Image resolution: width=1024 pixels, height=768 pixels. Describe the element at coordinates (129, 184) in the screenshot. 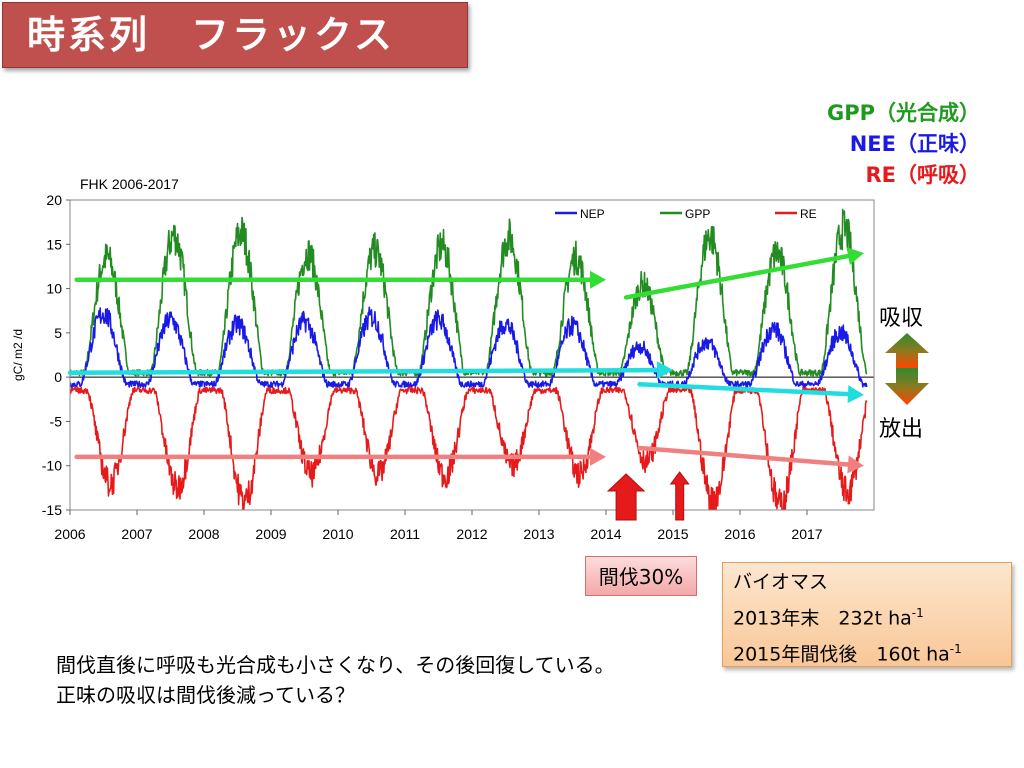

I see `chart-title: FHK 2006-2017` at that location.